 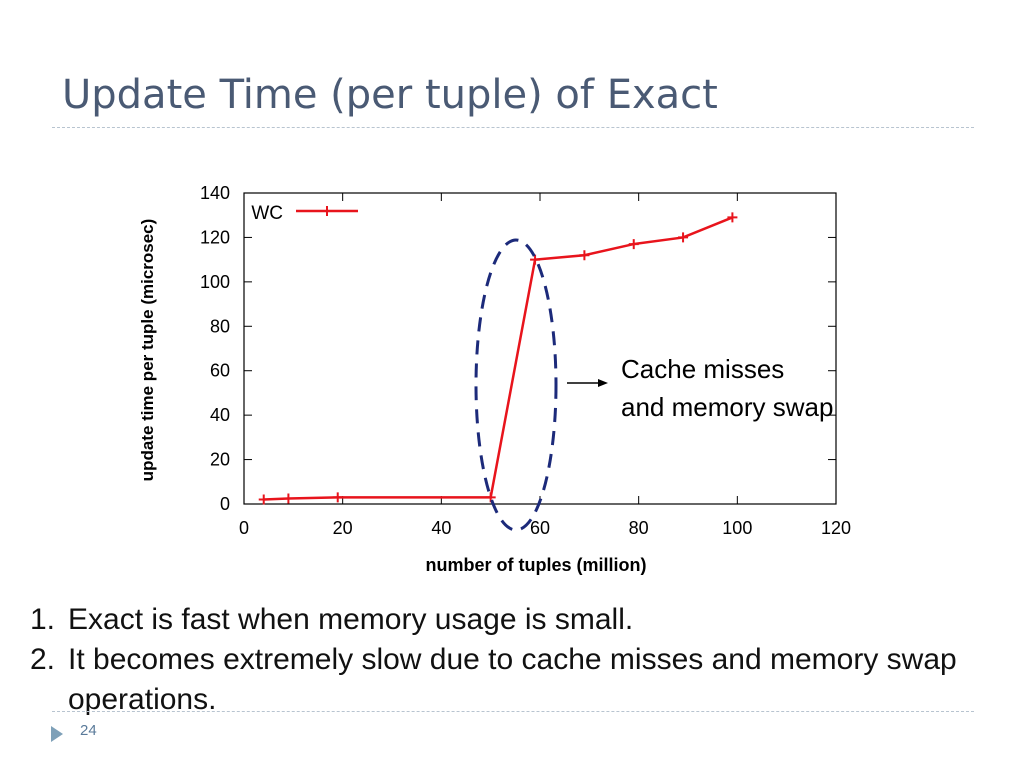 I want to click on y-axis-label: update time per tuple (microsec), so click(x=147, y=350).